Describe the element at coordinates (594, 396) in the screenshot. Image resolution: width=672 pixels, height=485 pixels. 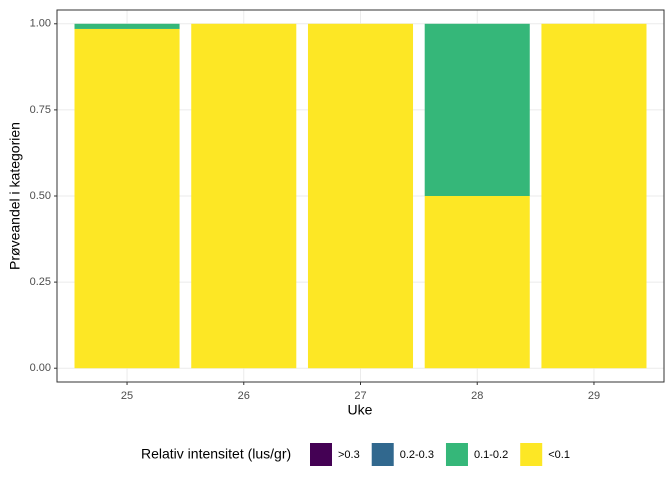
I see `x-tick-label: 29` at that location.